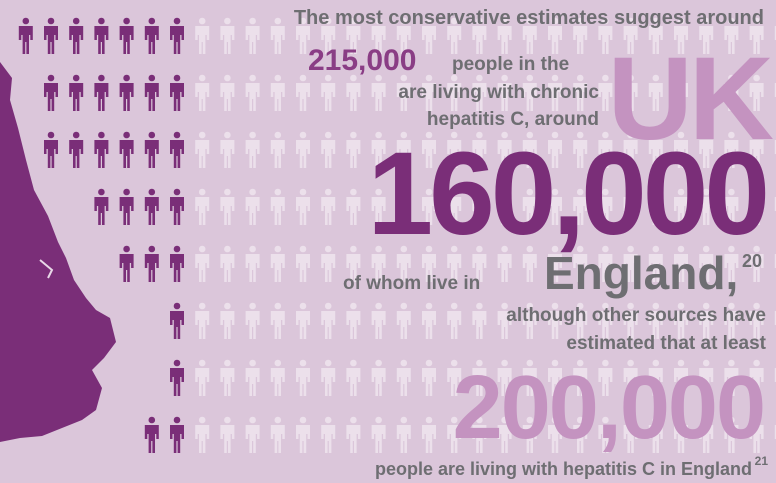 Image resolution: width=776 pixels, height=483 pixels. Describe the element at coordinates (46, 269) in the screenshot. I see `map-coast-line` at that location.